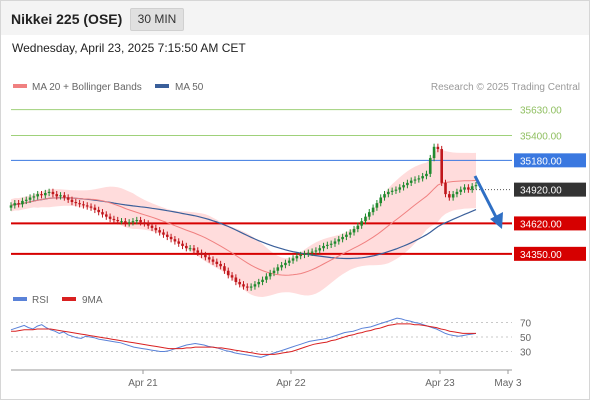  What do you see at coordinates (243, 337) in the screenshot?
I see `rsi-line` at bounding box center [243, 337].